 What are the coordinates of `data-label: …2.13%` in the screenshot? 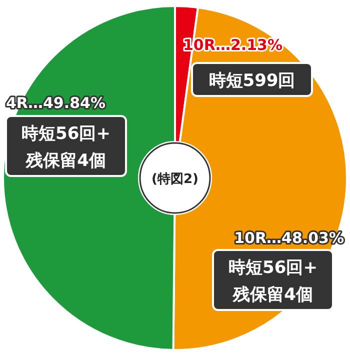 It's located at (248, 45).